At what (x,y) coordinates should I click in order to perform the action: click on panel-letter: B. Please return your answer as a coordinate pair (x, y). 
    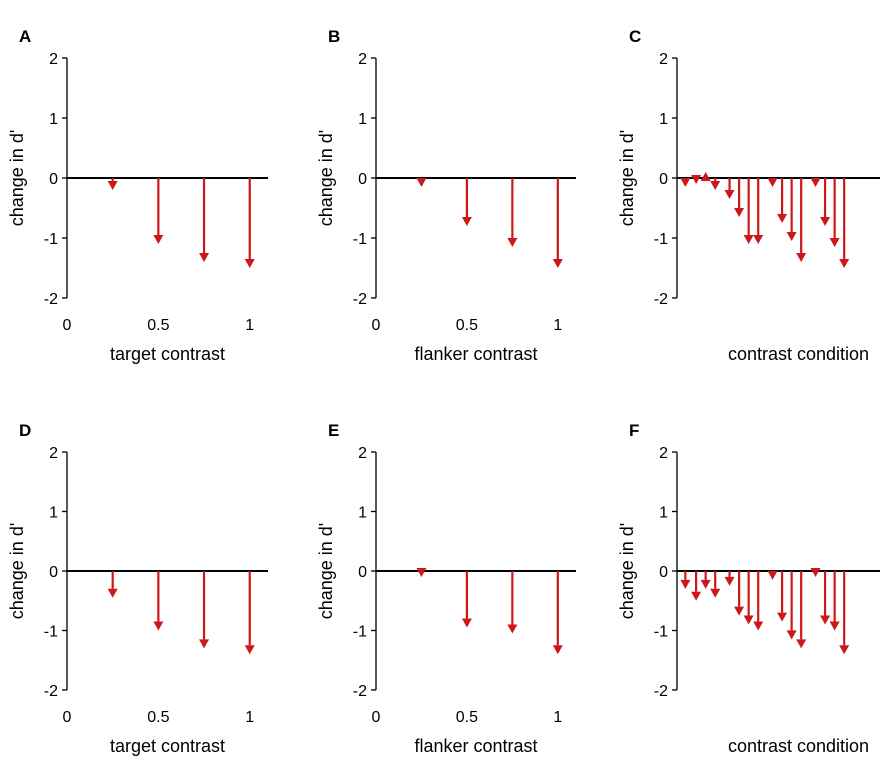
    Looking at the image, I should click on (334, 36).